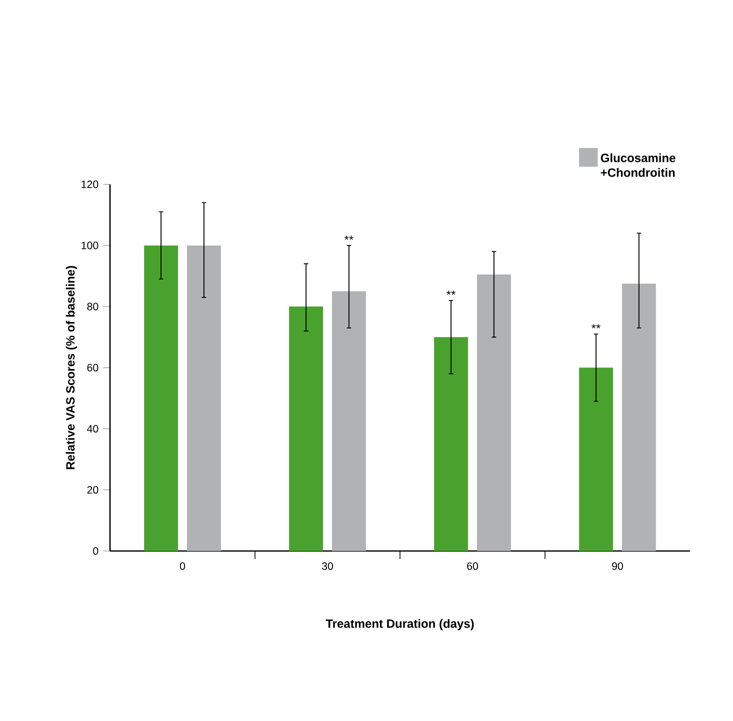 The image size is (733, 721). I want to click on x-axis-title: Treatment Duration (days), so click(400, 624).